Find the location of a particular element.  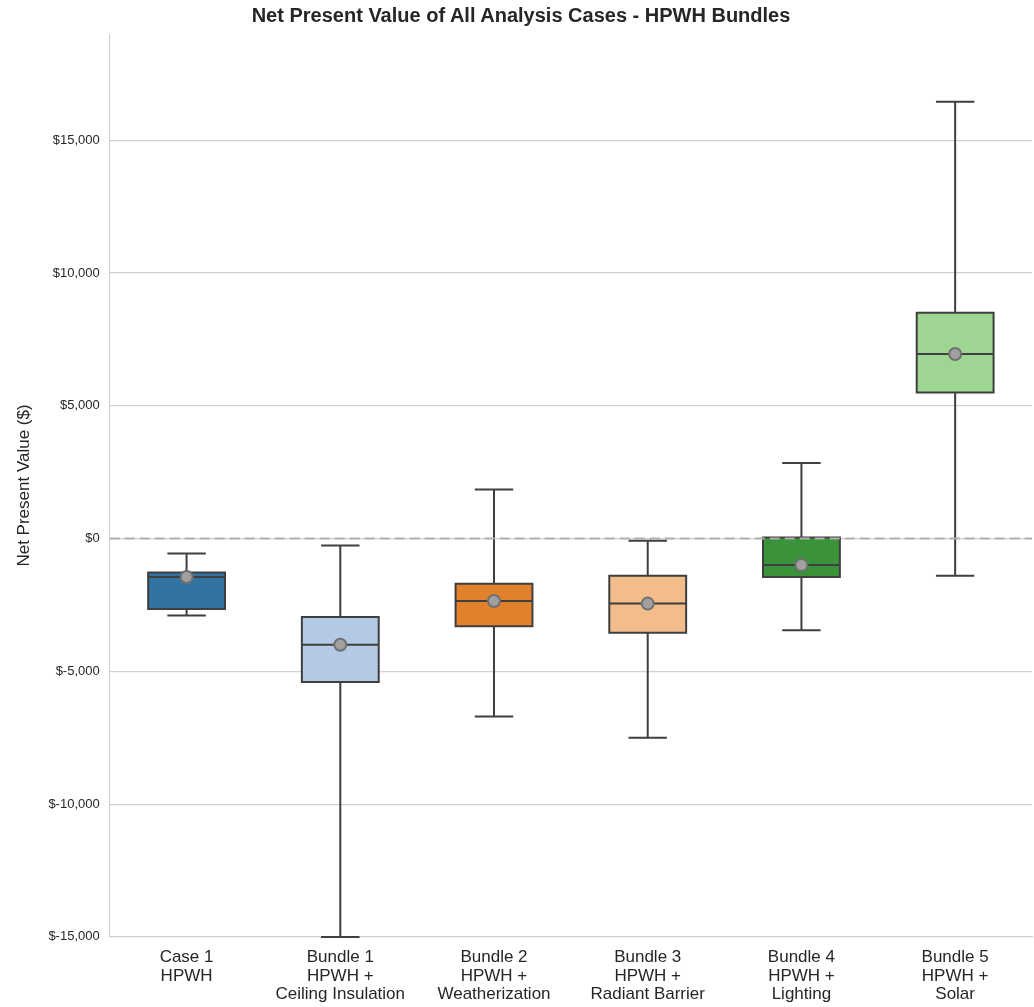

y-tick-label: $-10,000 is located at coordinates (74, 803).